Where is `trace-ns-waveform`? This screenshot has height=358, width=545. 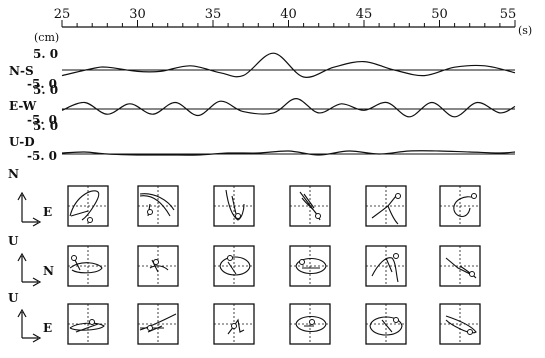 trace-ns-waveform is located at coordinates (288, 65).